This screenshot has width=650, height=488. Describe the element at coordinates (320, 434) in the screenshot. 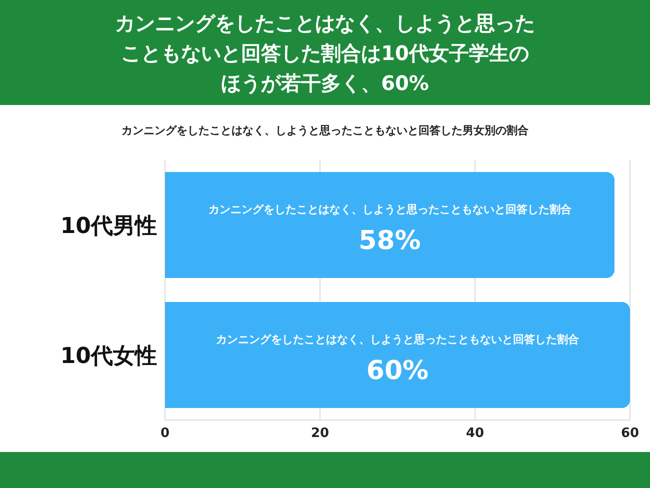

I see `x-tick-label: 20` at that location.